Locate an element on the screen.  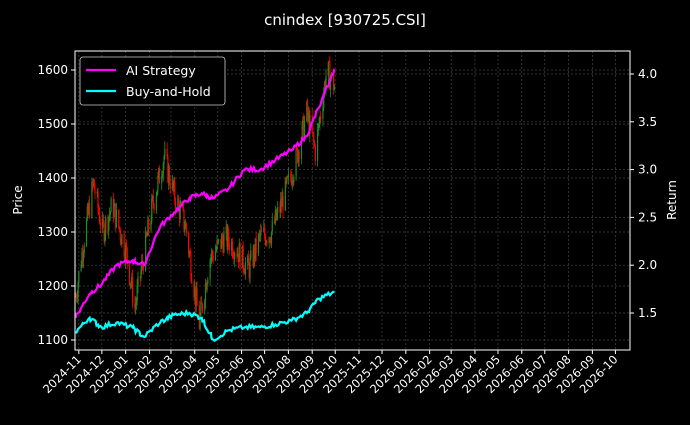
left-tick-label: 1100 is located at coordinates (52, 340).